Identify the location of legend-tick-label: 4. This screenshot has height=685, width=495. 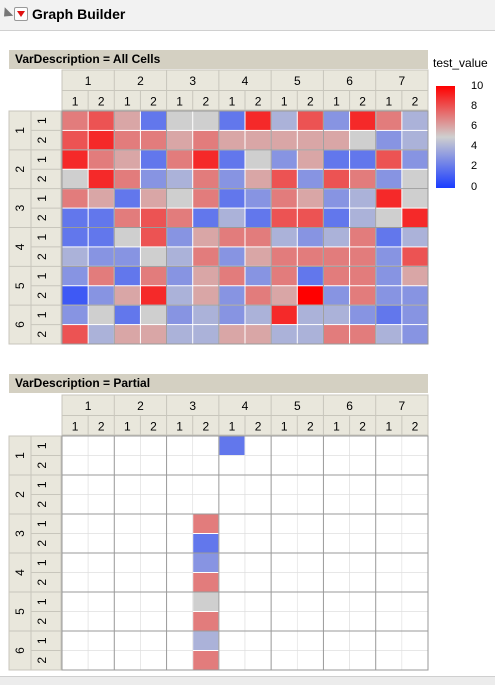
(474, 146).